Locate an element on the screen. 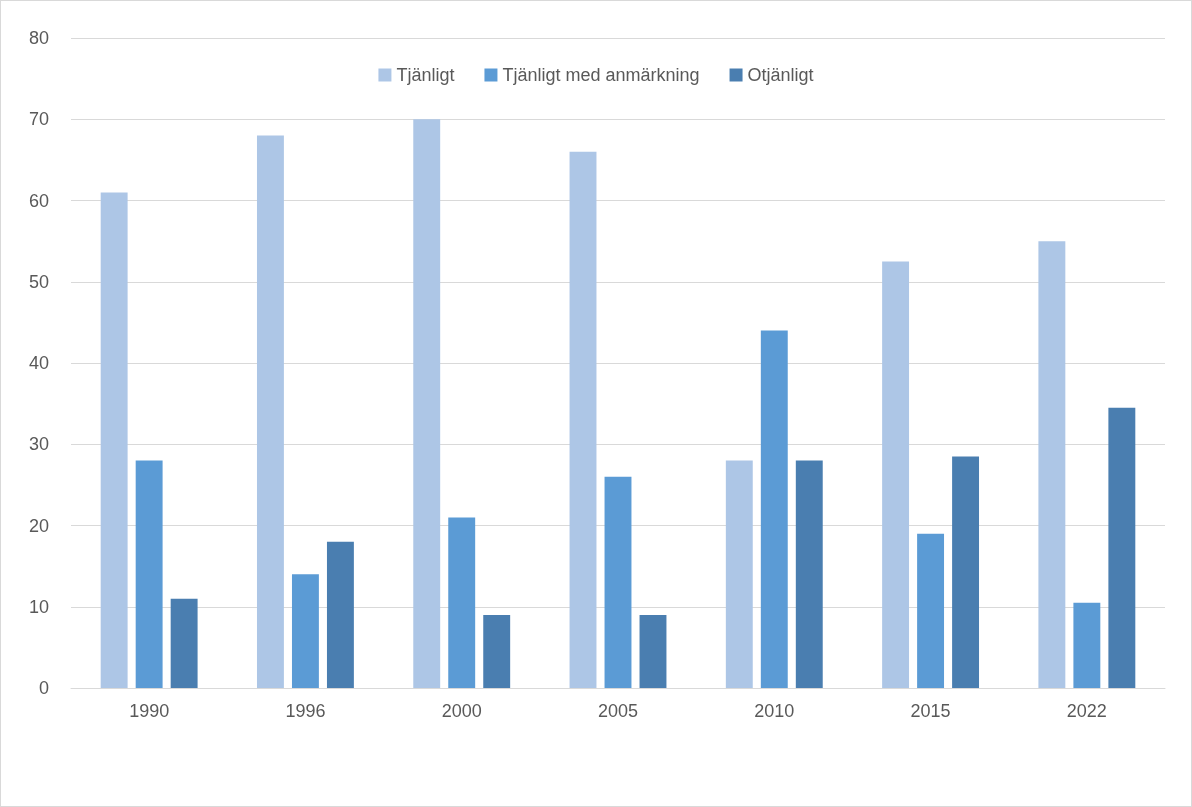 Image resolution: width=1192 pixels, height=807 pixels. y-tick-label: 70 is located at coordinates (38, 119).